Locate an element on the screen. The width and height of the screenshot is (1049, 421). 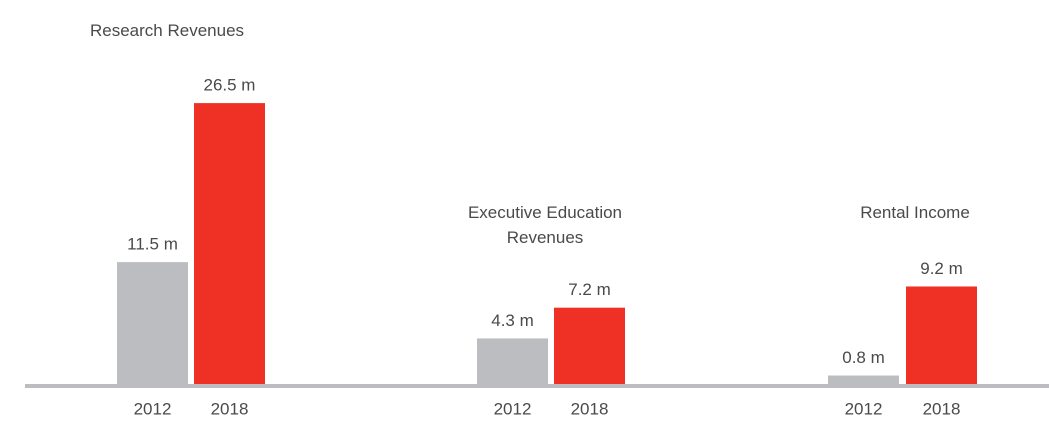
group-title: Executive Education Revenues is located at coordinates (545, 225).